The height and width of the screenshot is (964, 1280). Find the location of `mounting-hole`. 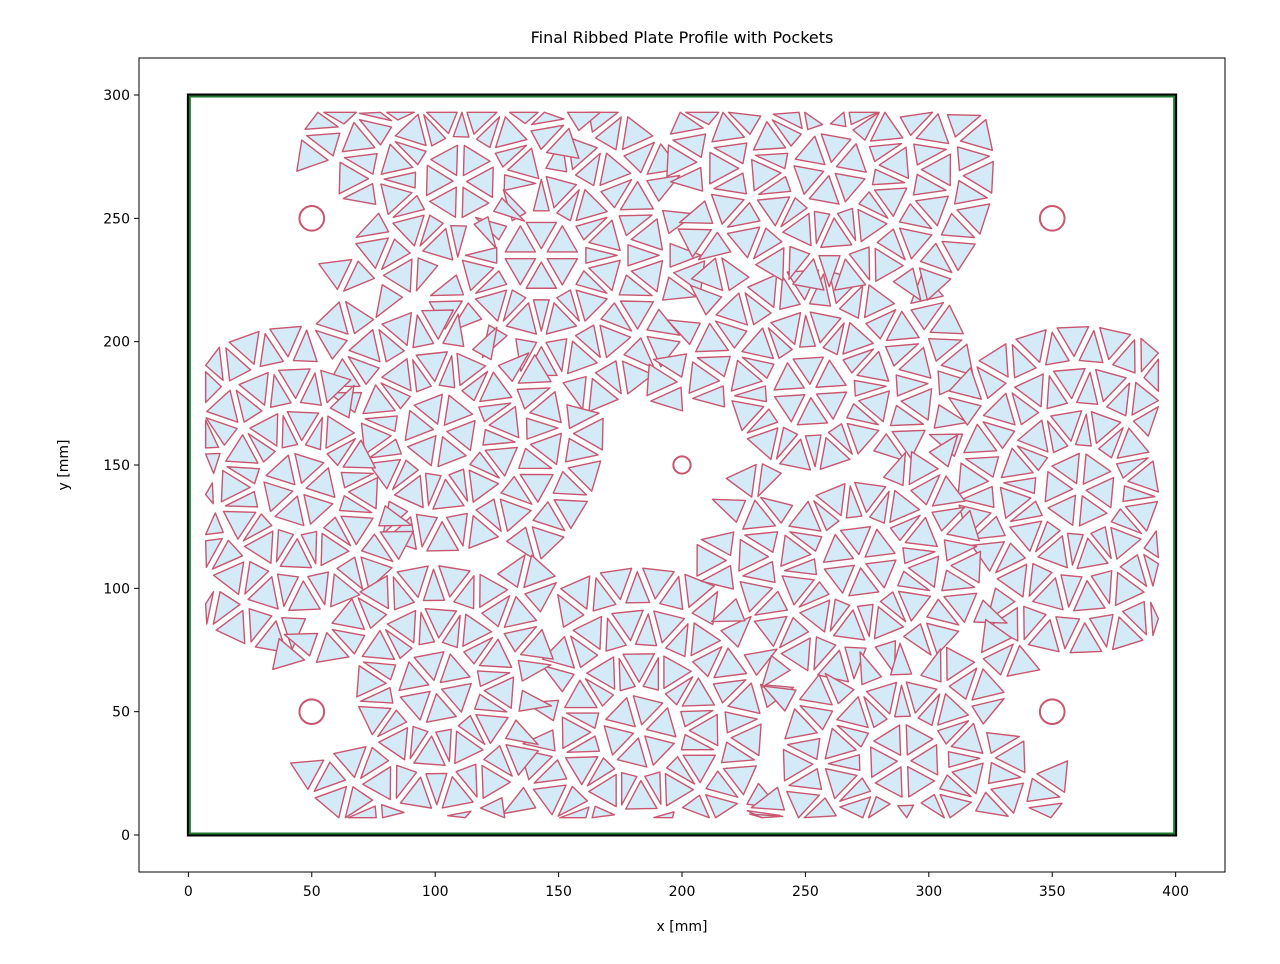

mounting-hole is located at coordinates (312, 712).